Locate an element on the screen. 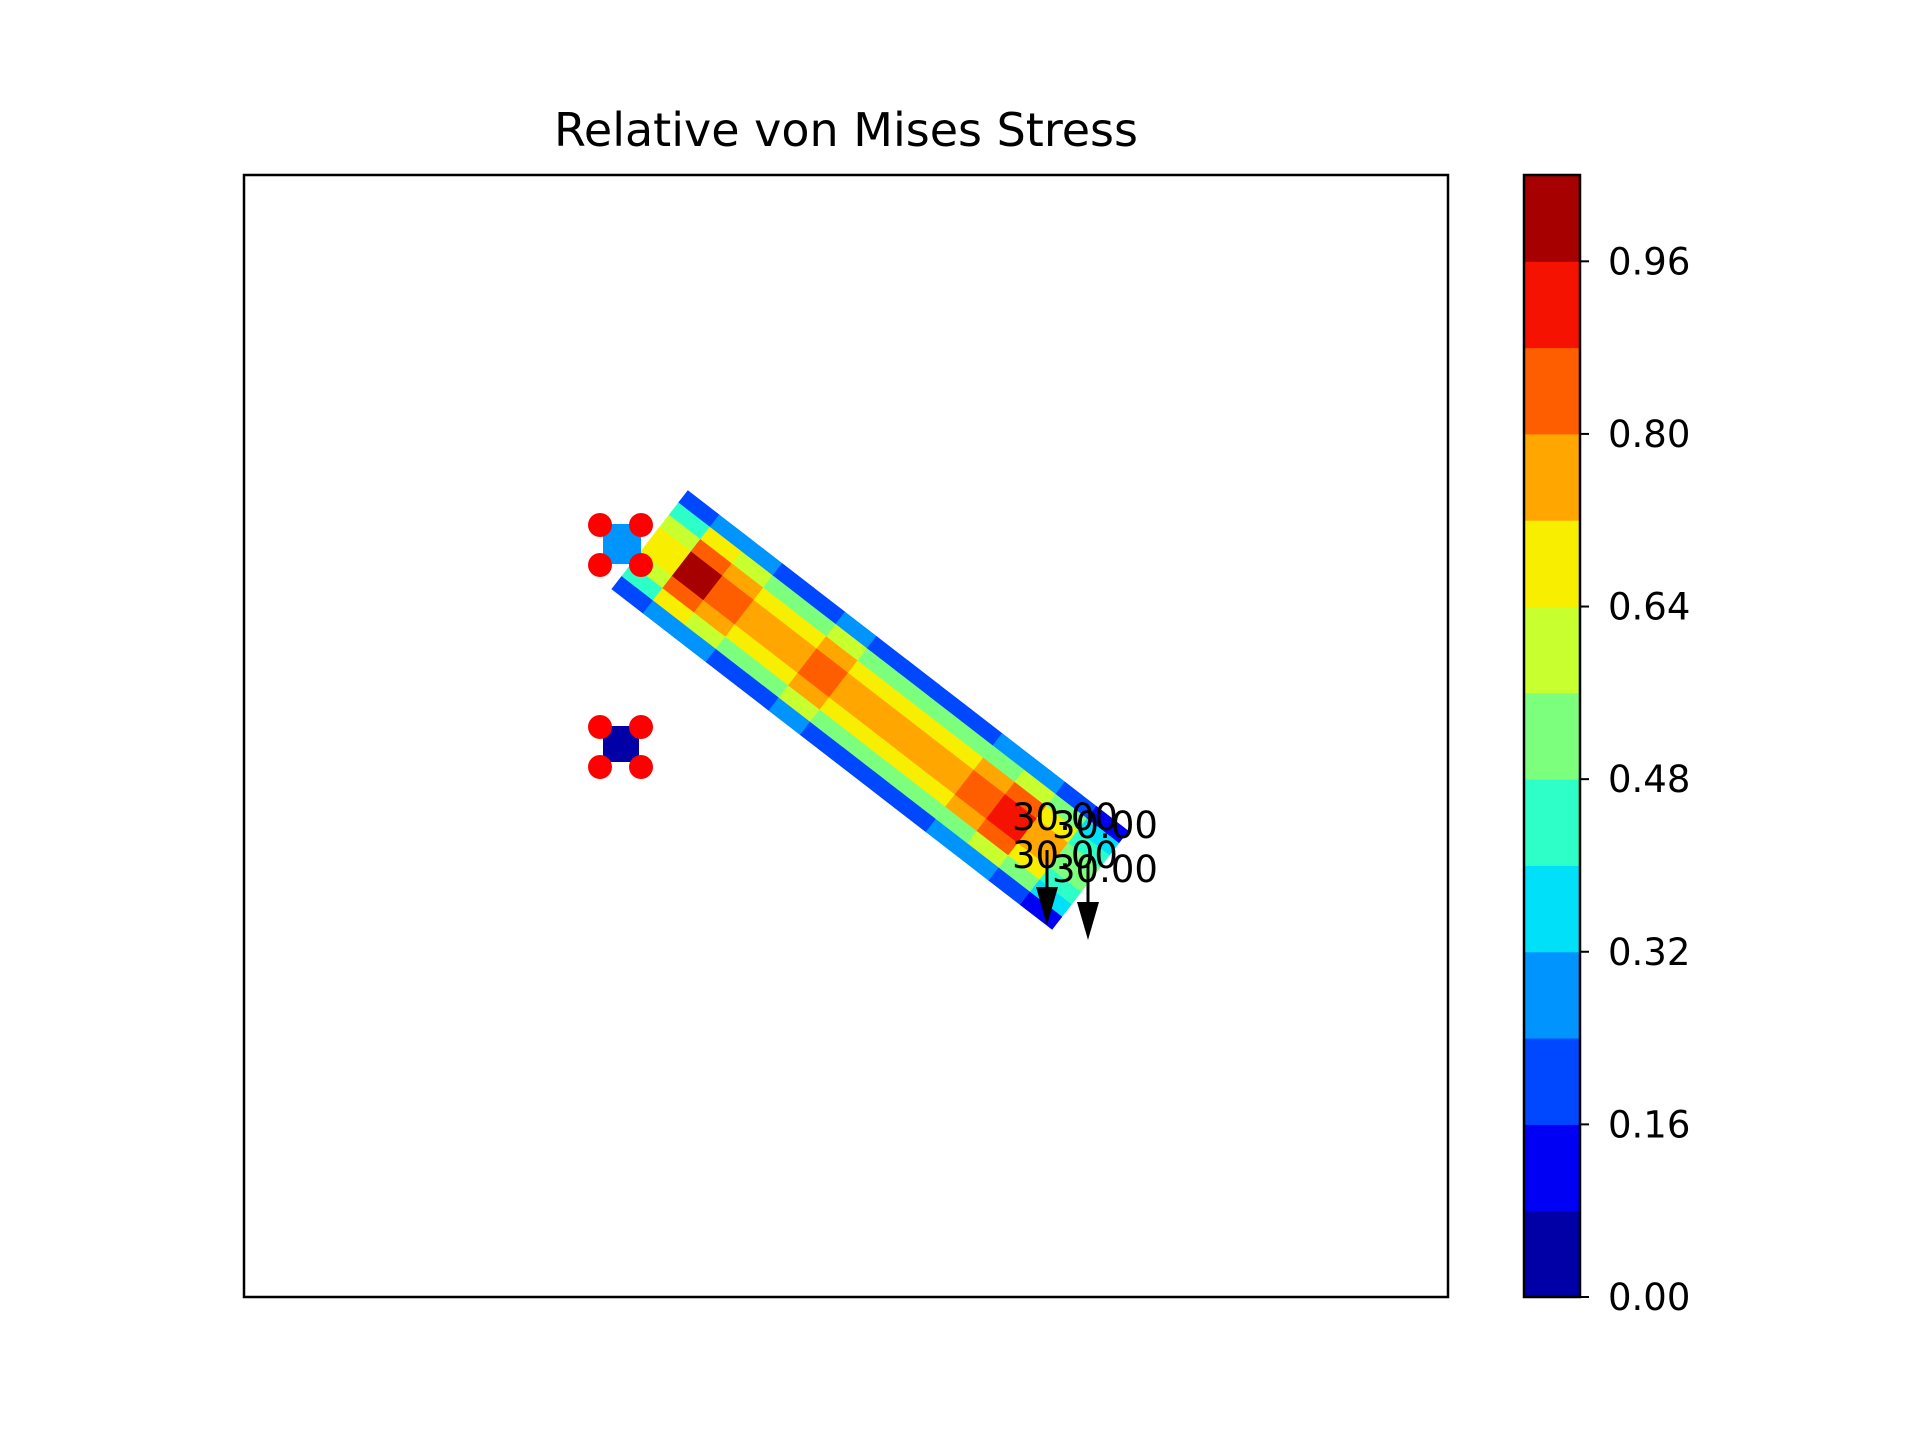 This screenshot has height=1440, width=1920. colorbar-tick-label: 0.00 is located at coordinates (1649, 1297).